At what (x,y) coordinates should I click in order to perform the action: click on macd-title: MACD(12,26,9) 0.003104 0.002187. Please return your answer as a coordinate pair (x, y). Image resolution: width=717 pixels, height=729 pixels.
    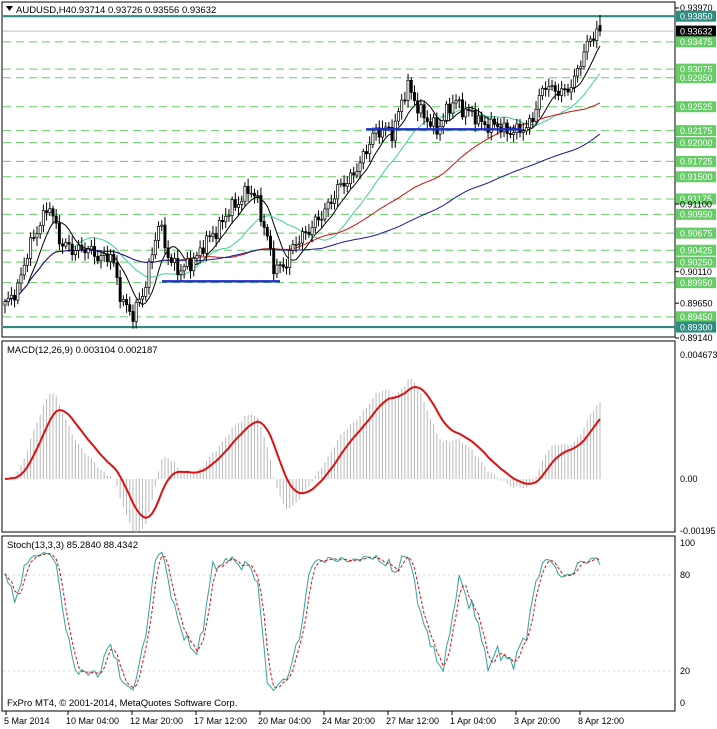
    Looking at the image, I should click on (82, 350).